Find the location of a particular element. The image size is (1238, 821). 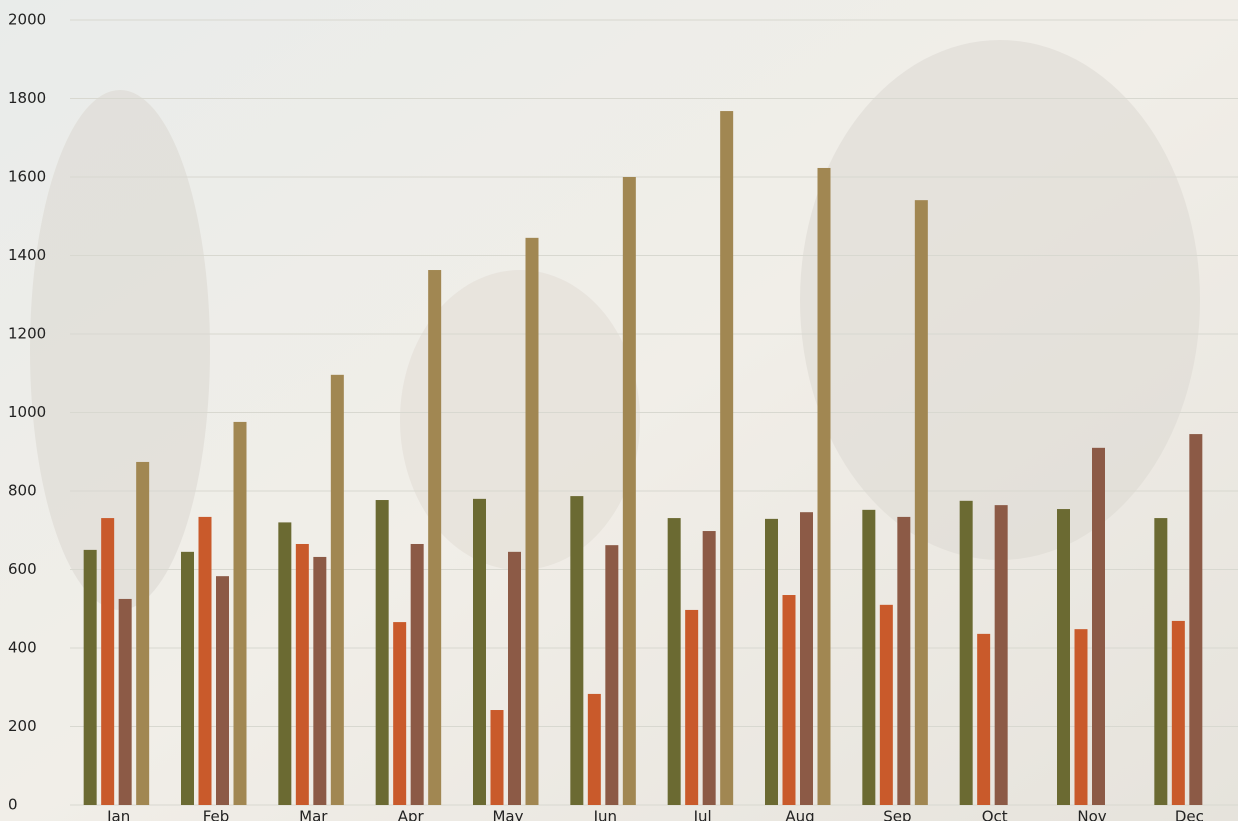

y-tick-label: 2000 is located at coordinates (27, 20).